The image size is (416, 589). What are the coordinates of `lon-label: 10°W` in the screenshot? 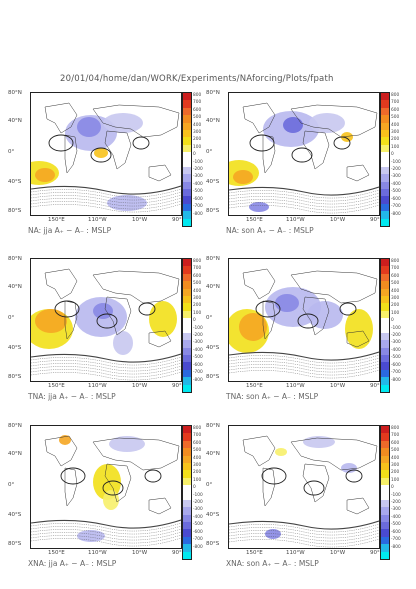 It's located at (338, 553).